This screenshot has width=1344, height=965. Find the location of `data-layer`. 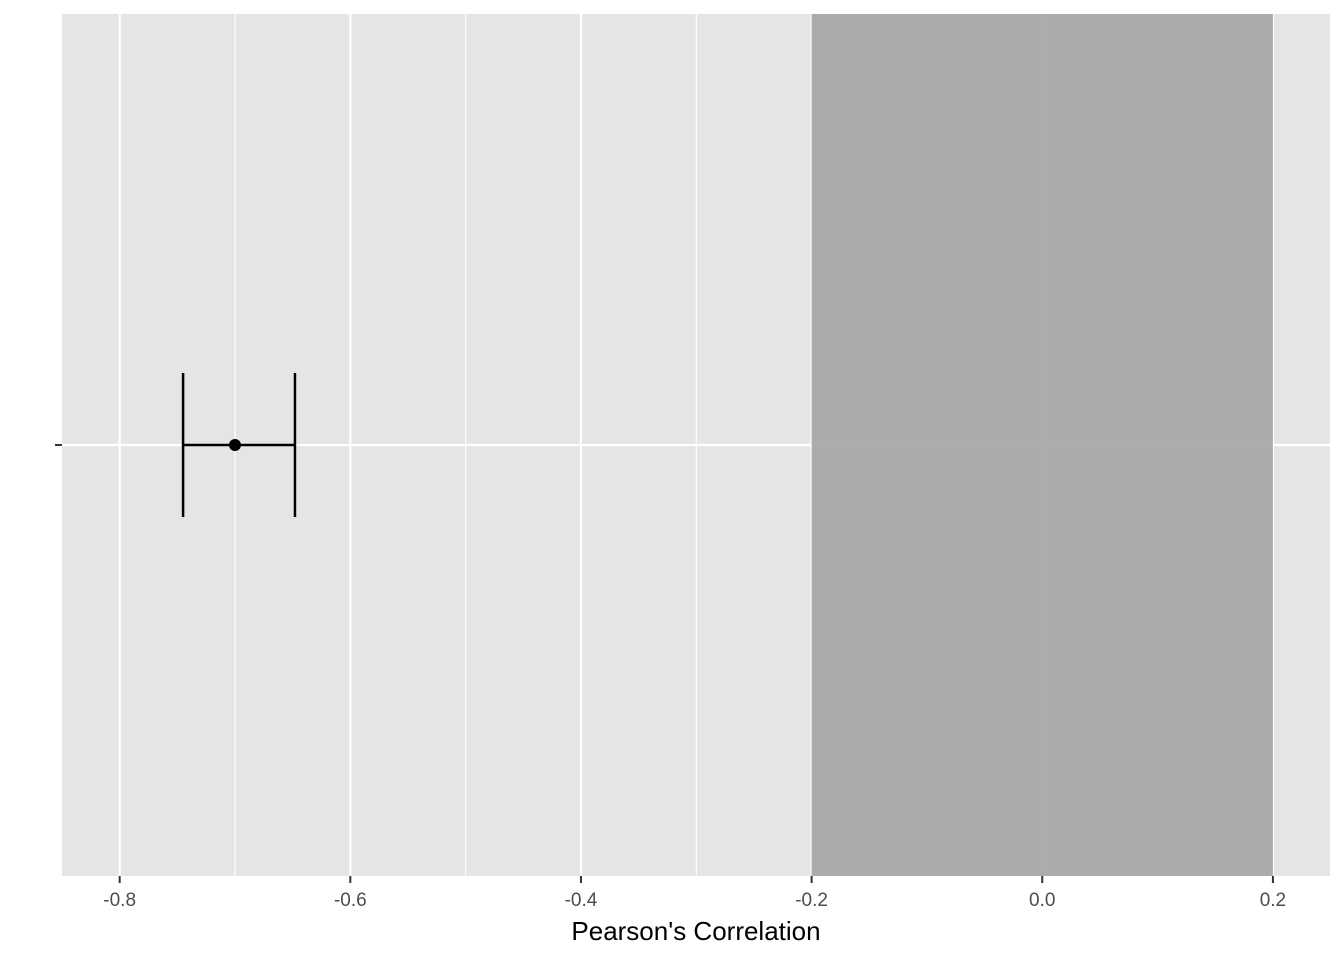

data-layer is located at coordinates (239, 445).